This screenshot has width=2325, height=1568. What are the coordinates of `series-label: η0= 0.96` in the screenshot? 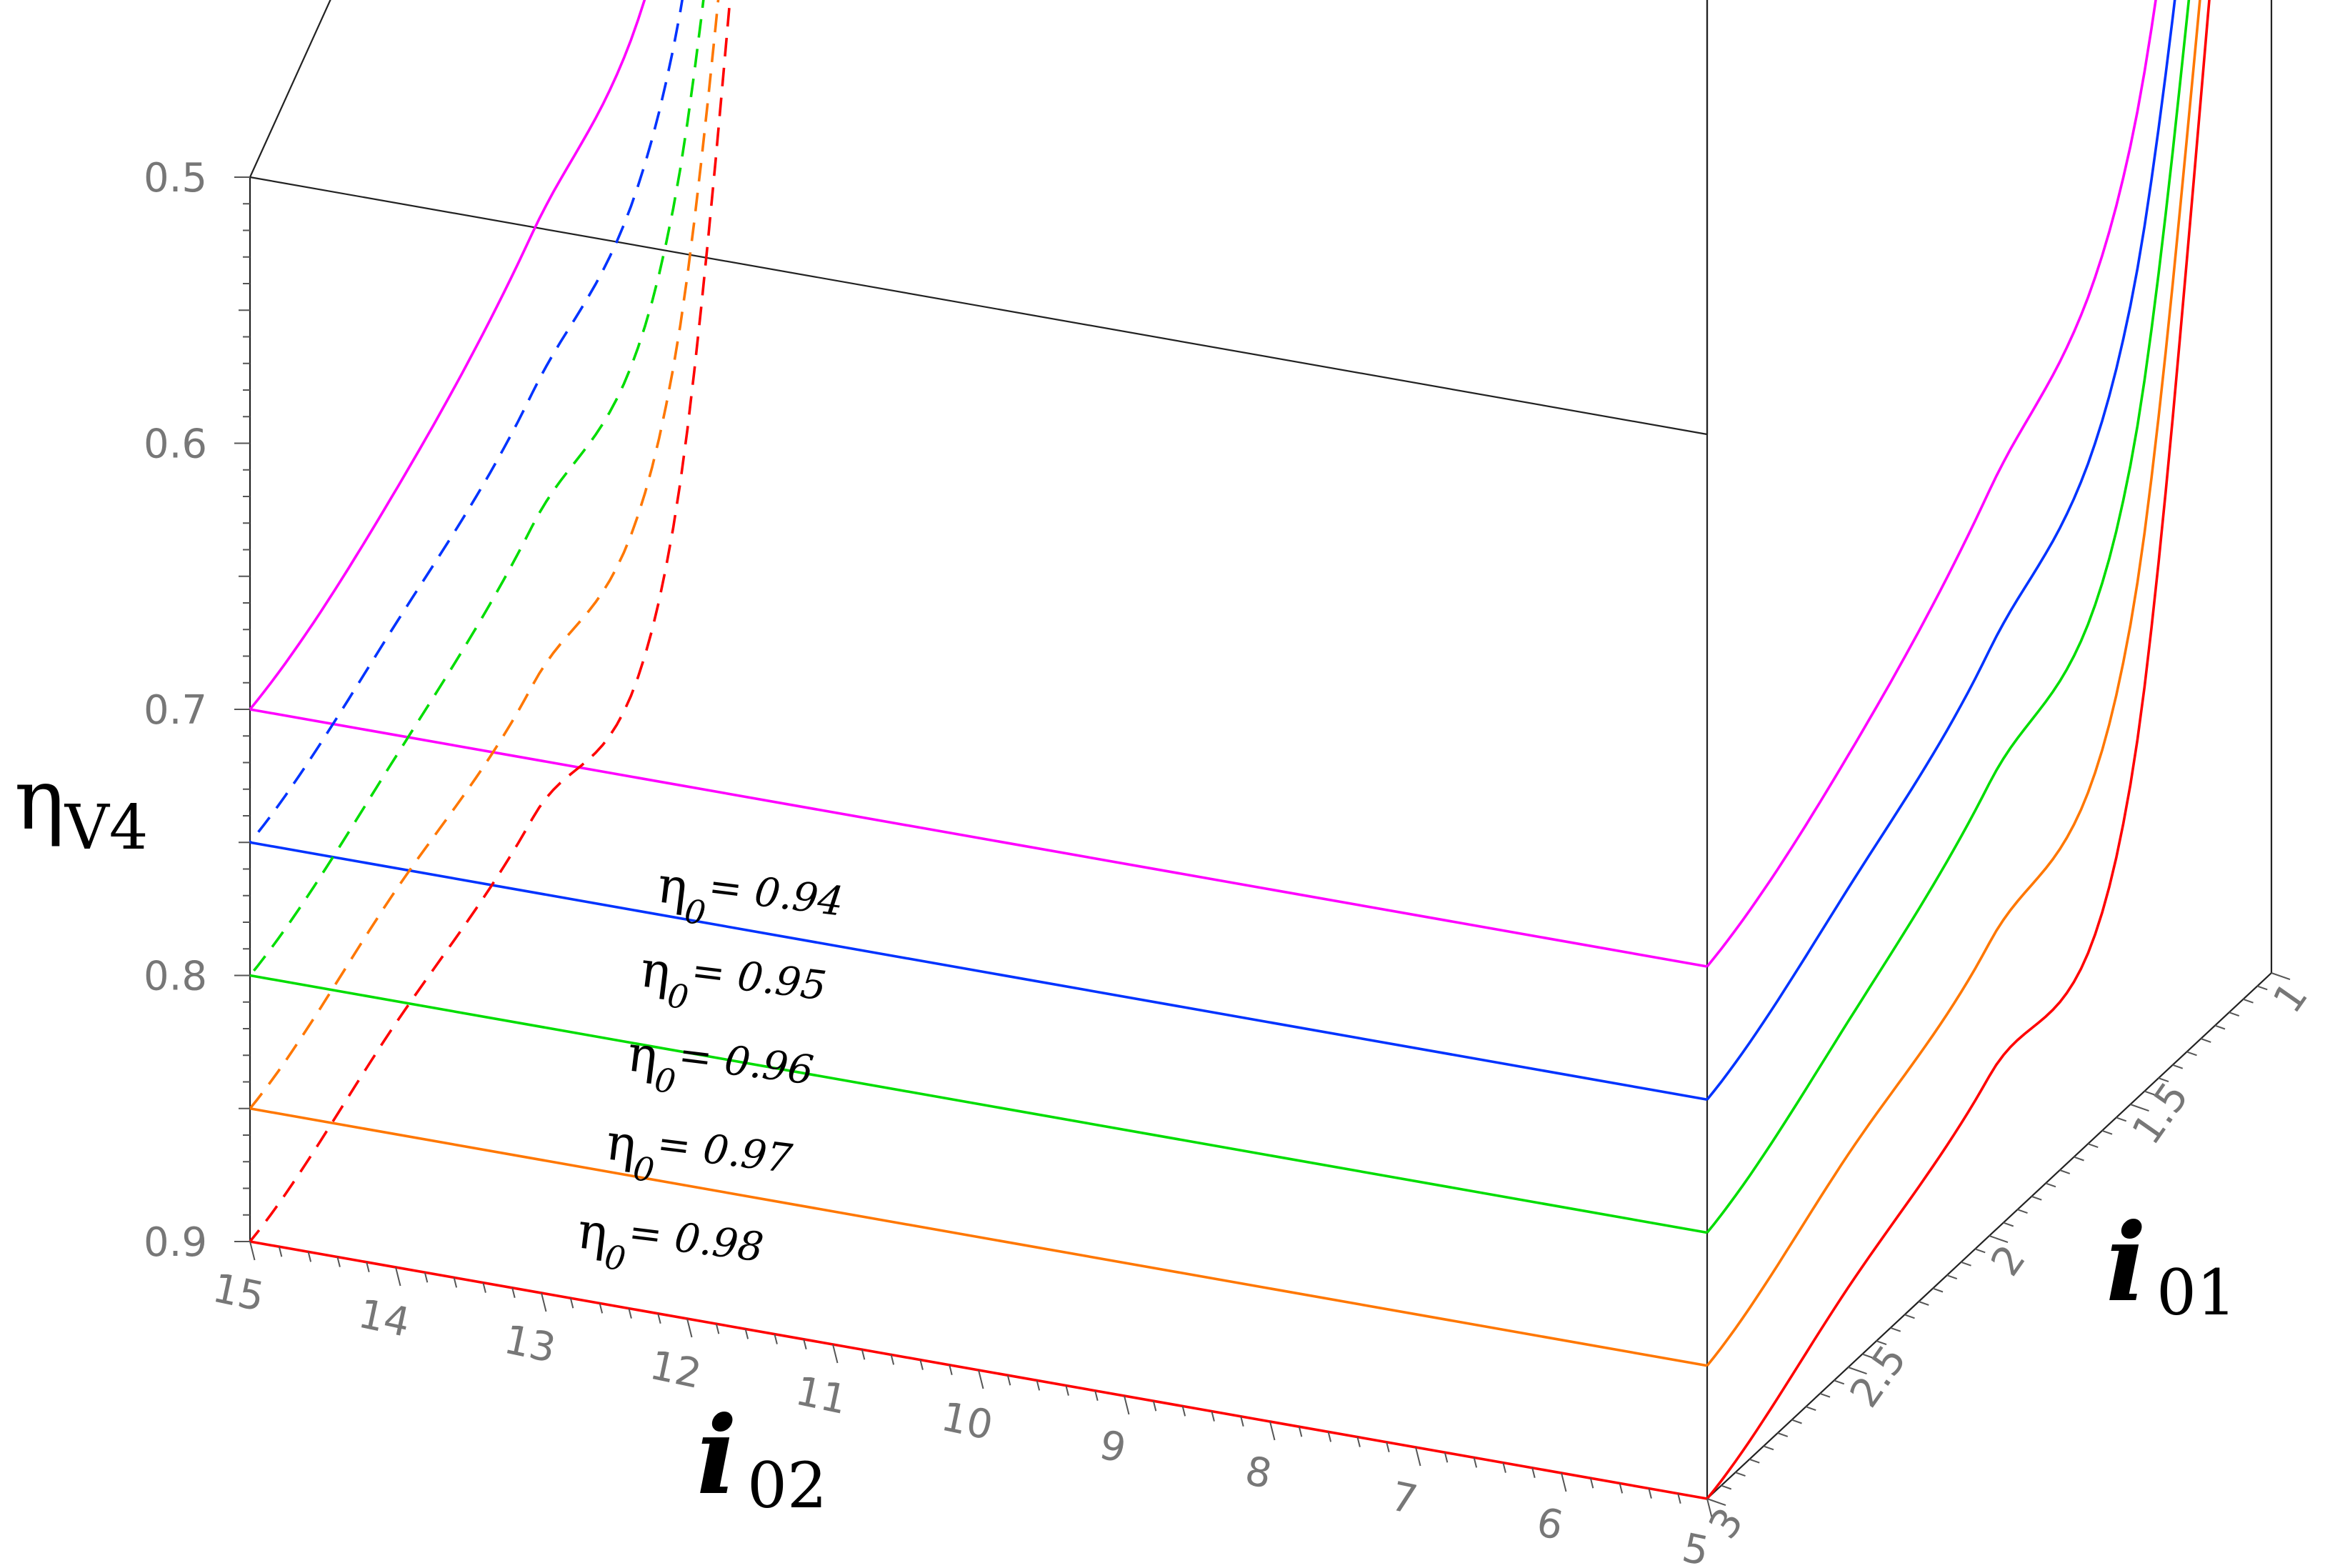 It's located at (719, 1070).